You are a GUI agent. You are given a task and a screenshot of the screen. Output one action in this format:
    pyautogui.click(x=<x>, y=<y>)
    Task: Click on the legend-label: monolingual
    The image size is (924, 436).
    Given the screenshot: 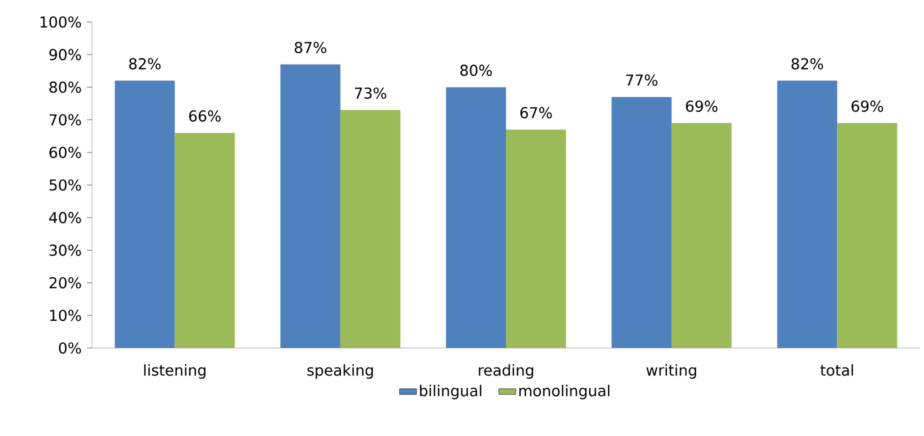 What is the action you would take?
    pyautogui.click(x=564, y=392)
    